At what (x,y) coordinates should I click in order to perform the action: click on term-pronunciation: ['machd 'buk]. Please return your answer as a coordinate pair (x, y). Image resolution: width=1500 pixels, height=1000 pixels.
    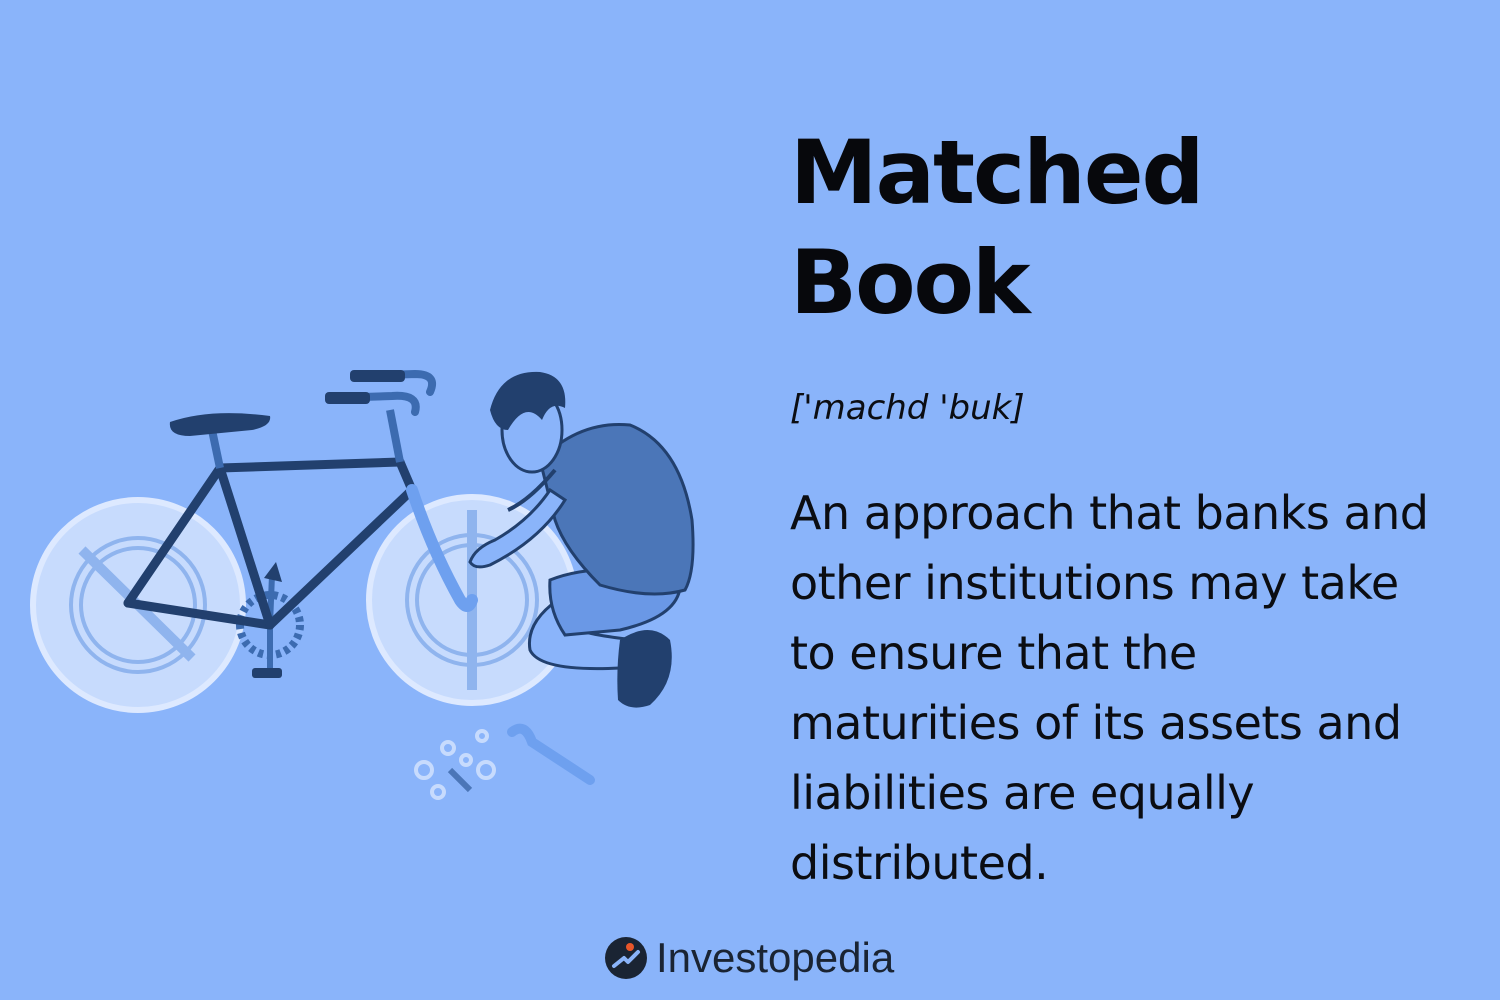
    Looking at the image, I should click on (907, 408).